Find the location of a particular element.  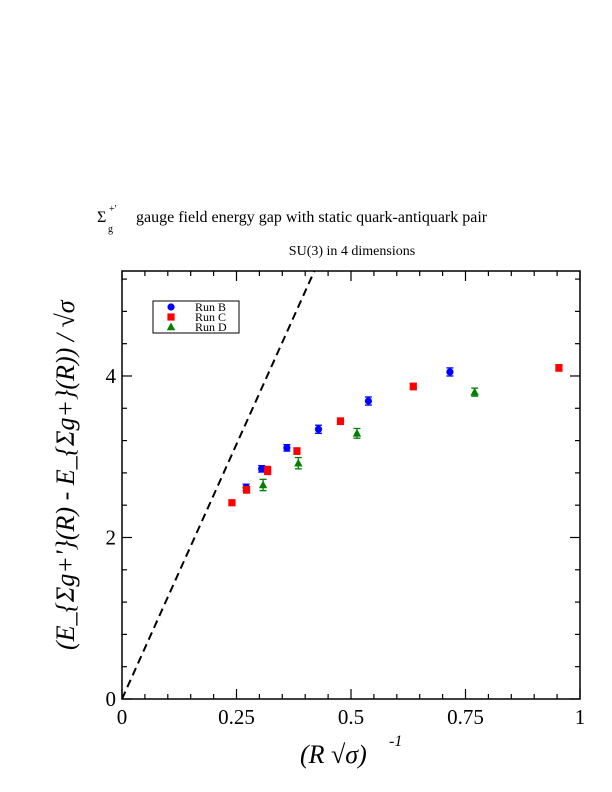

title-superscript: +' is located at coordinates (113, 209).